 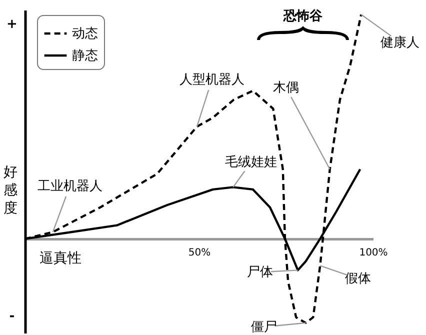 What do you see at coordinates (85, 34) in the screenshot?
I see `legend-label: 动态` at bounding box center [85, 34].